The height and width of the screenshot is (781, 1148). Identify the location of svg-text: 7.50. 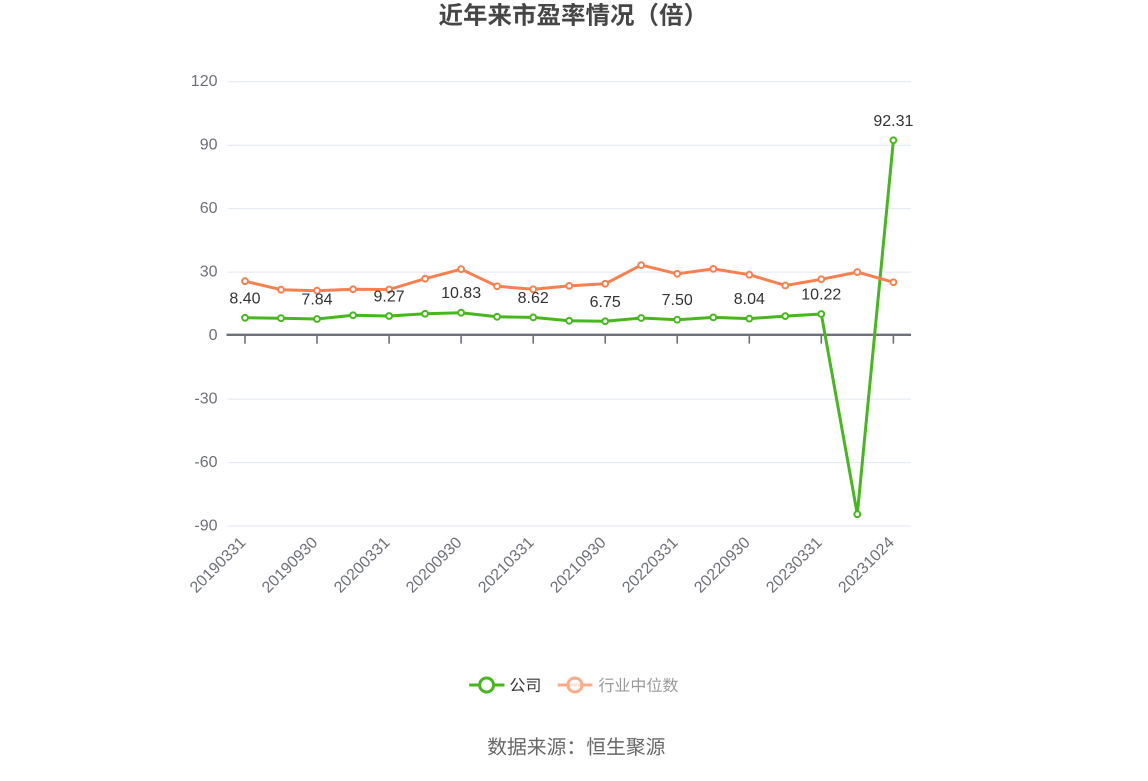
(677, 300).